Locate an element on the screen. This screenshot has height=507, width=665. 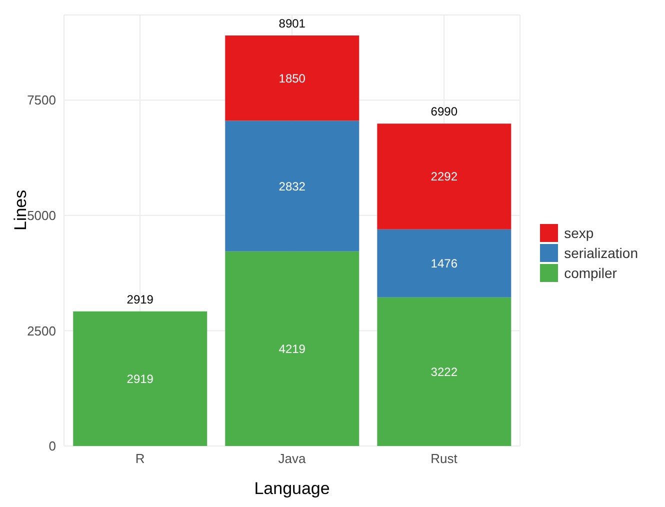
x-tick-label: R is located at coordinates (140, 458).